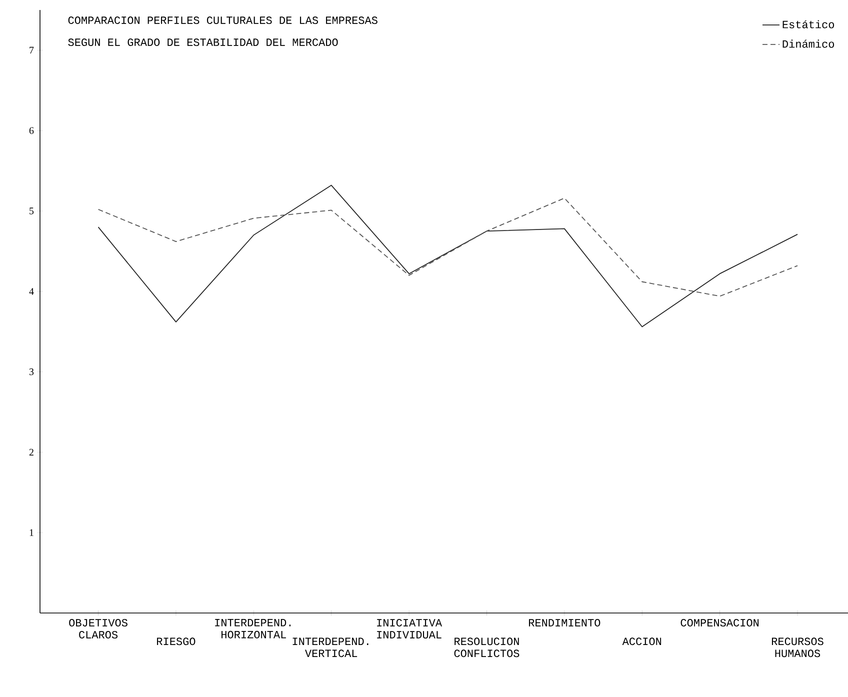  I want to click on legend-label: Estático, so click(808, 24).